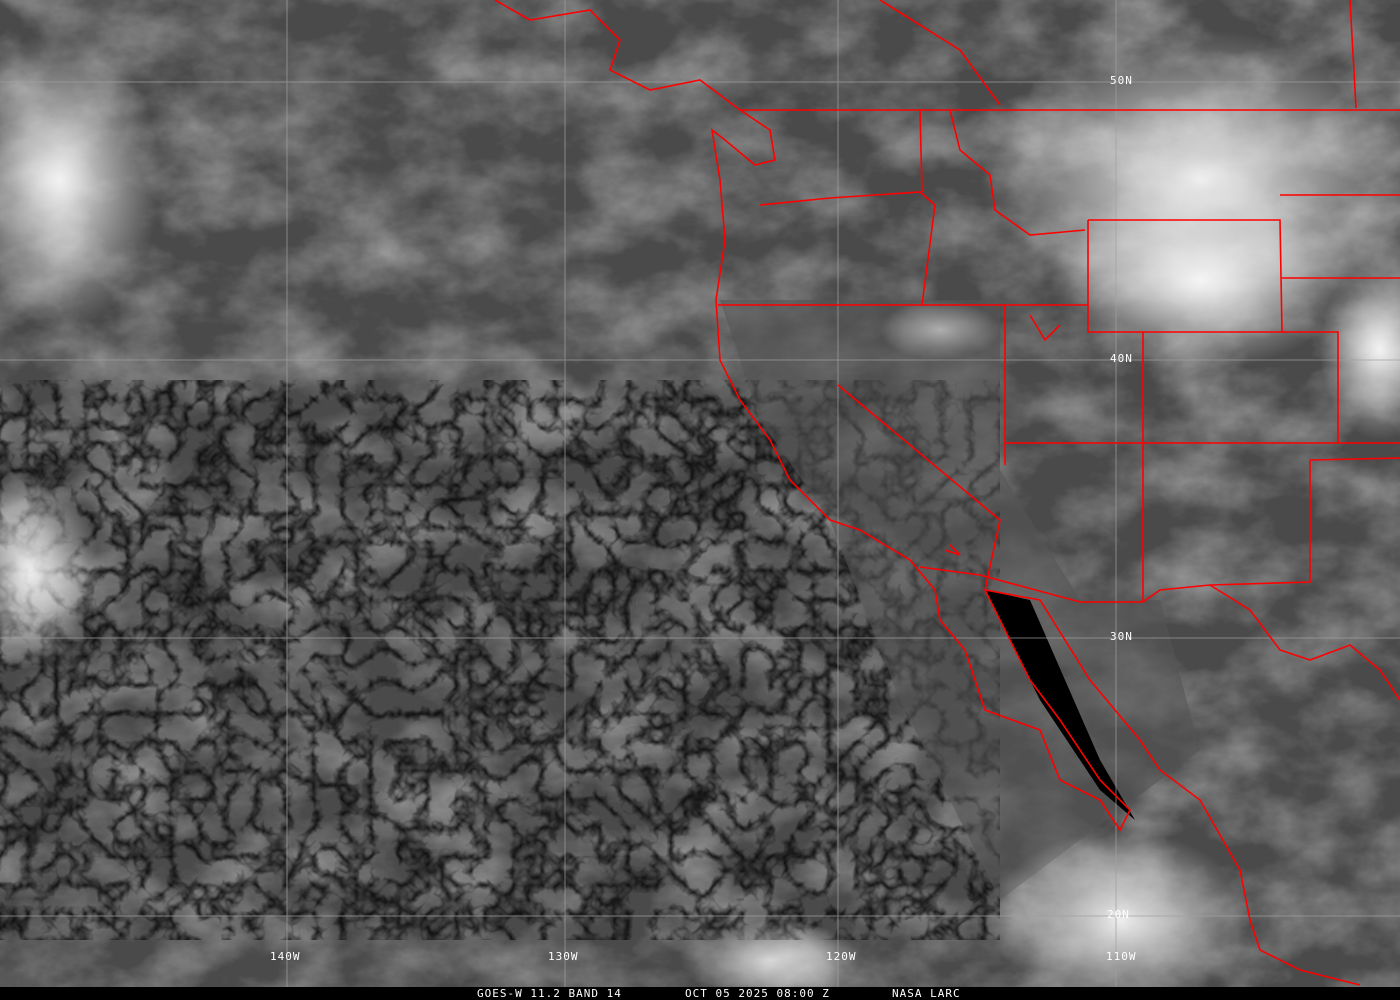  What do you see at coordinates (563, 956) in the screenshot?
I see `lon-label-130w: 130W` at bounding box center [563, 956].